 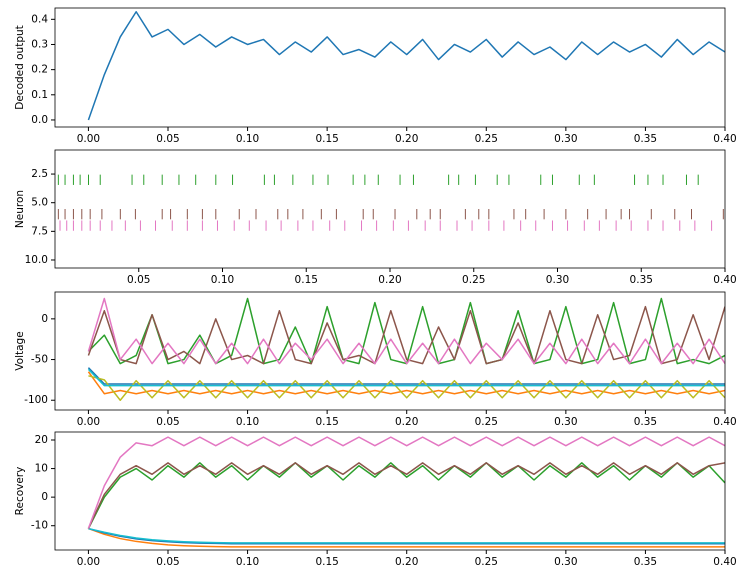 I want to click on plot-area, so click(x=390, y=202).